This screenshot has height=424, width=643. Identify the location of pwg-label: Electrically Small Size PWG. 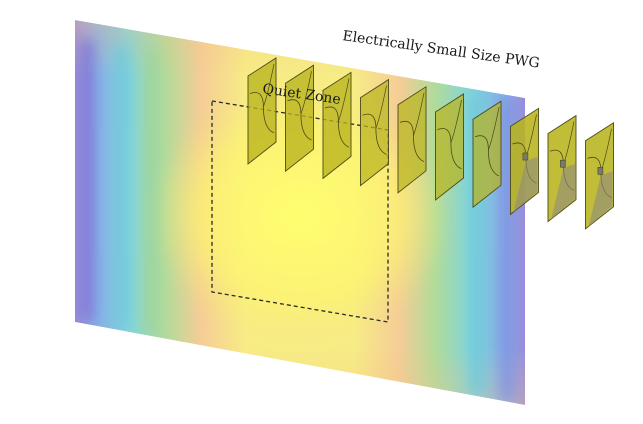
(440, 50).